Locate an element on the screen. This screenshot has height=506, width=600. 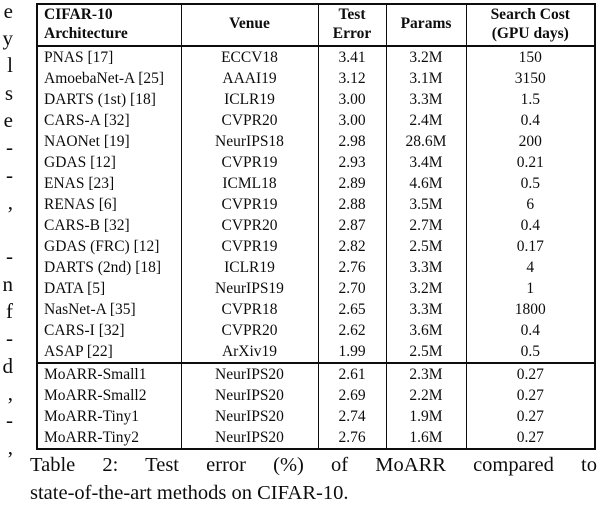
table-row: AmoebaNet-A [25] AAAI19 3.12 3.1M 3150 is located at coordinates (316, 78).